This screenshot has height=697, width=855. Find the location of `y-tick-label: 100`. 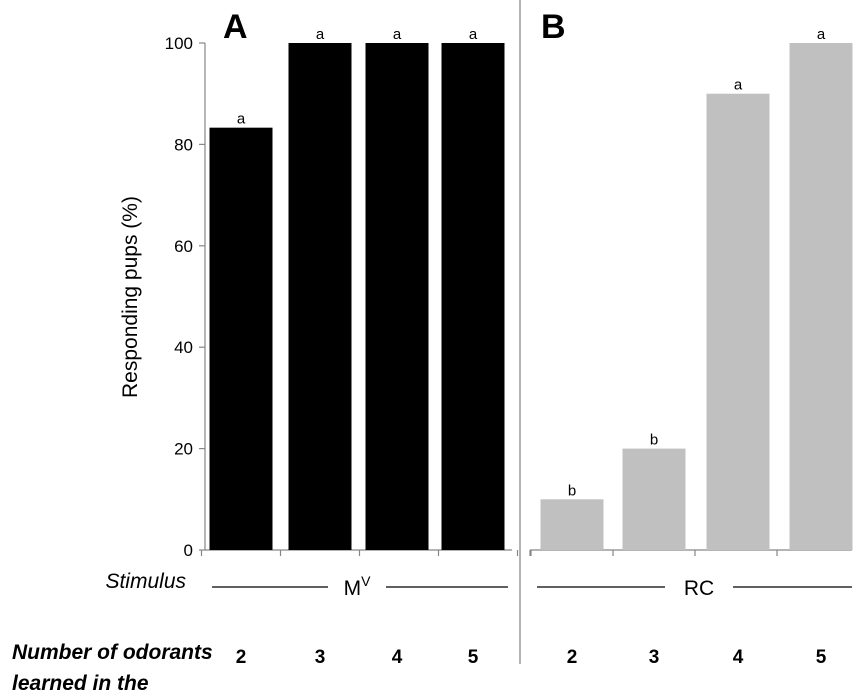

y-tick-label: 100 is located at coordinates (179, 43).